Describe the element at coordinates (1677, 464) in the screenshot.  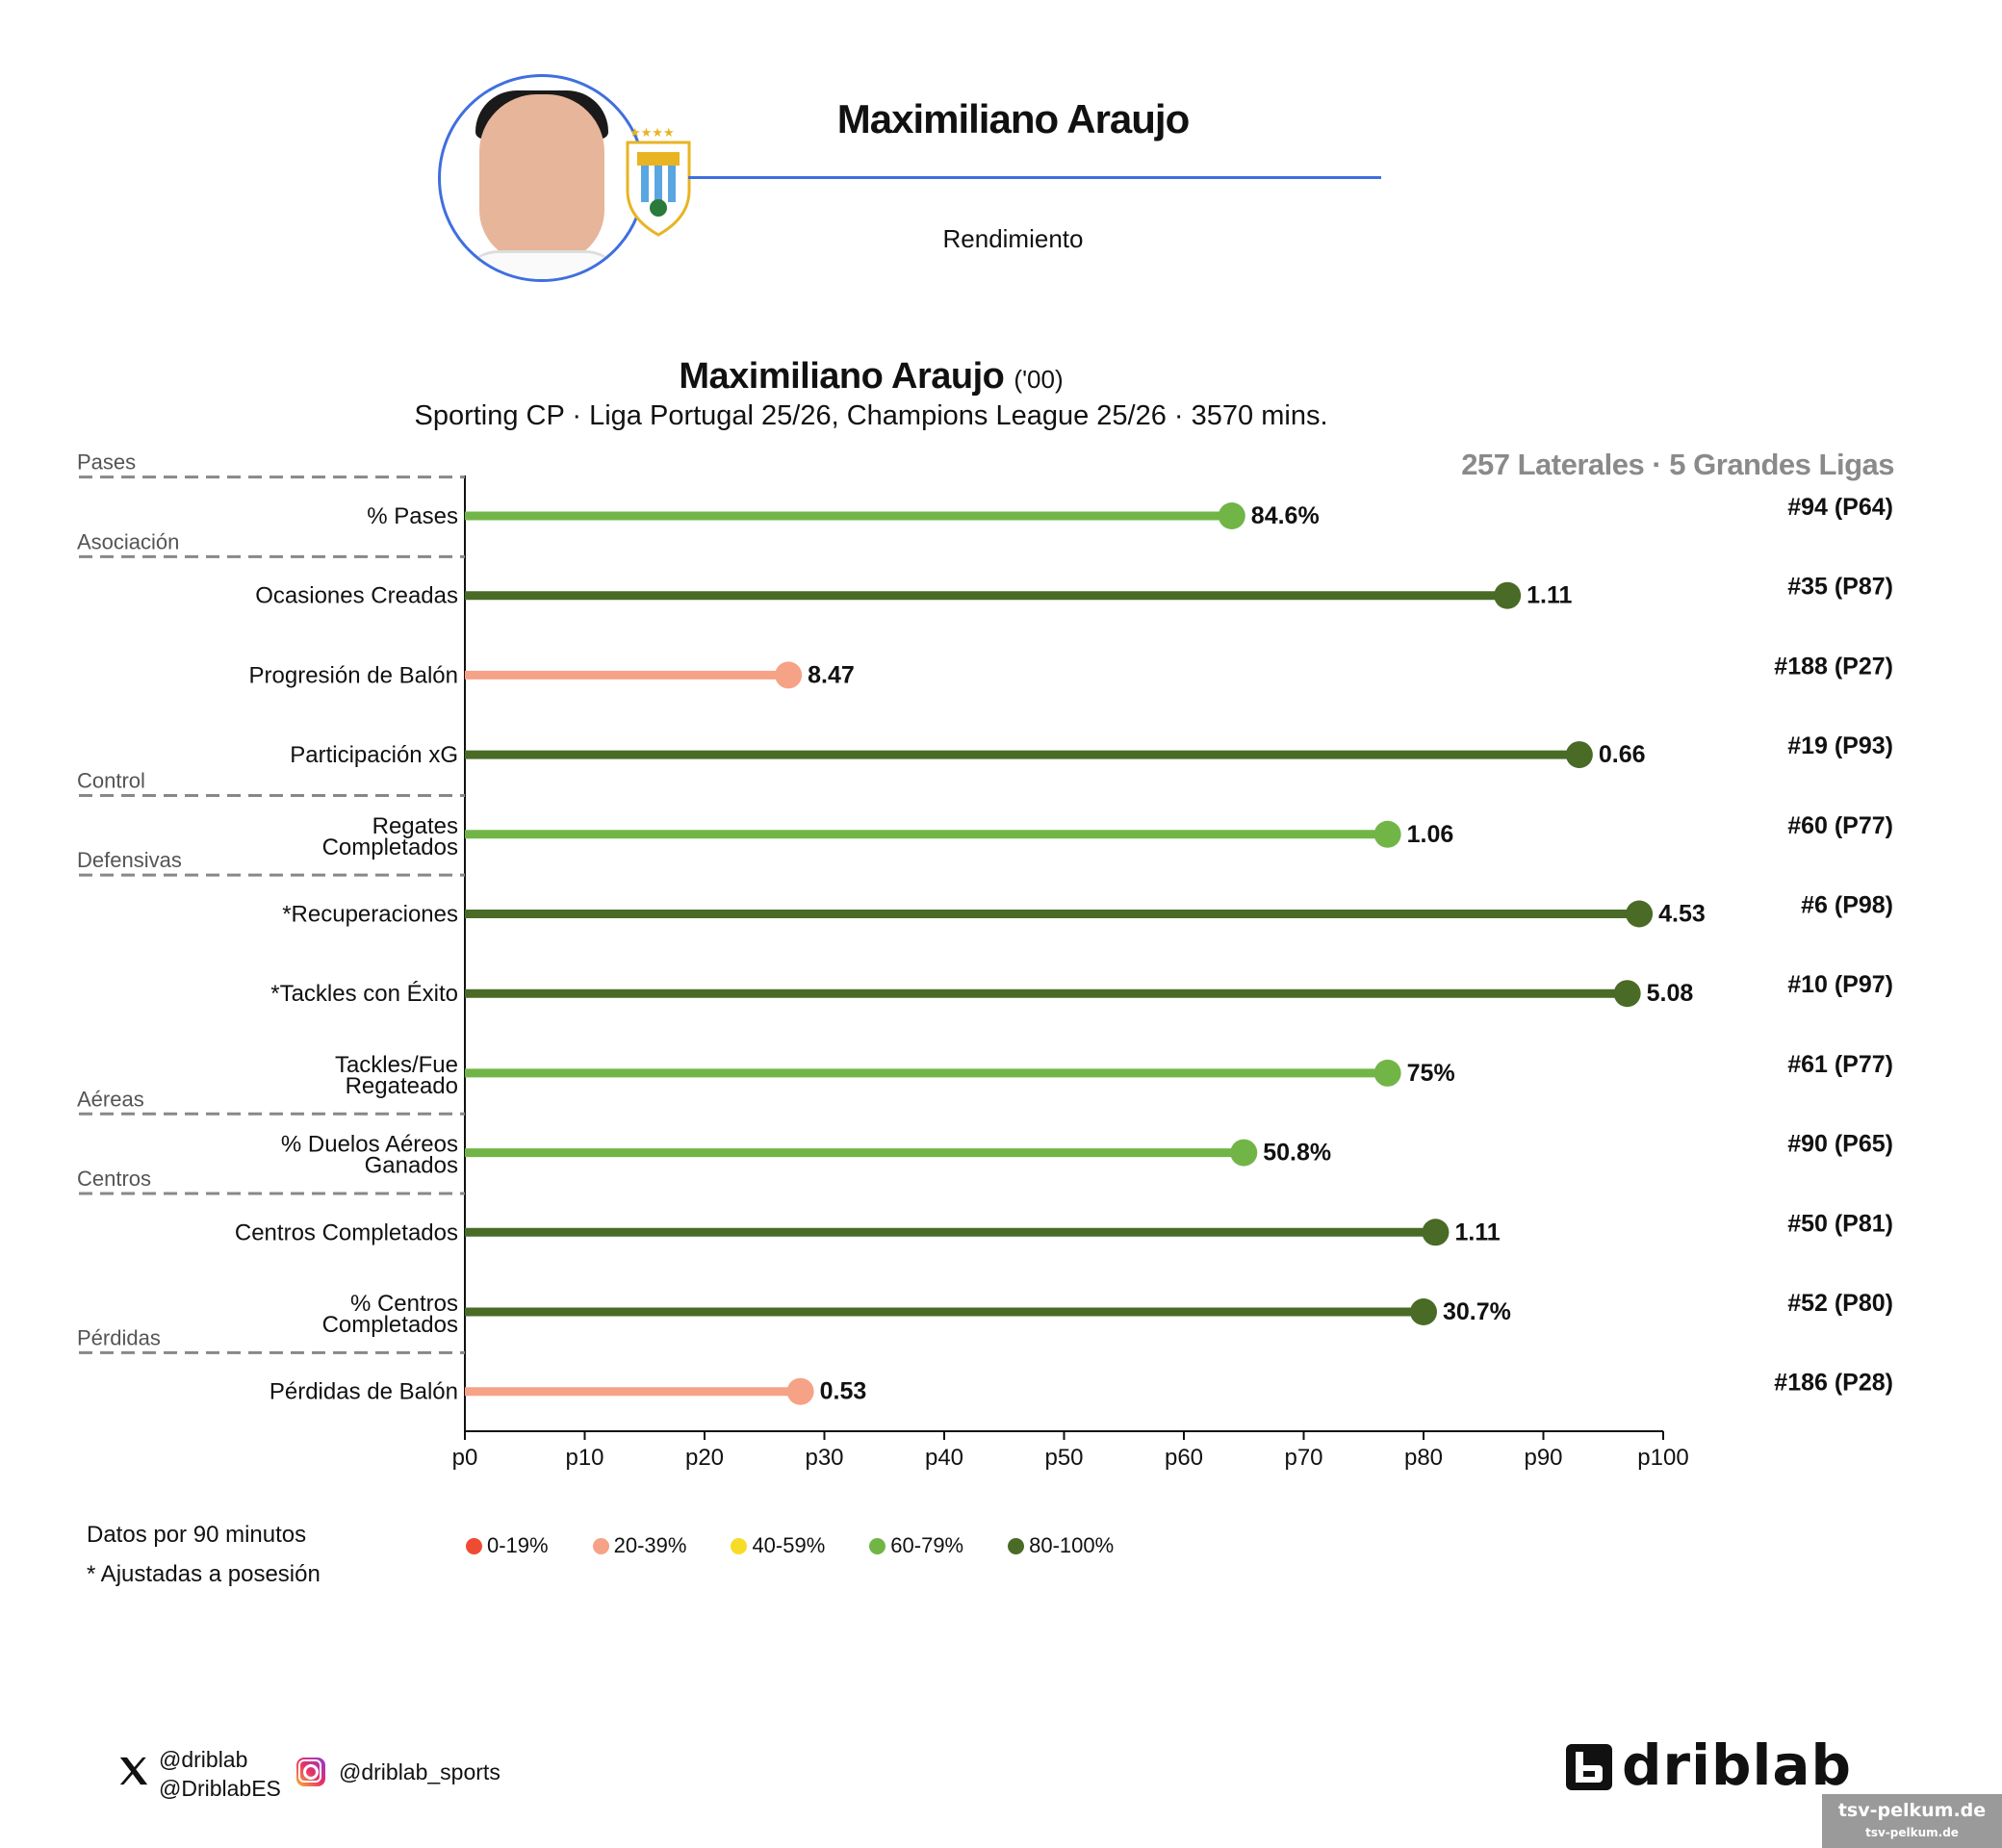
I see `chart-context: 257 Laterales · 5 Grandes Ligas` at that location.